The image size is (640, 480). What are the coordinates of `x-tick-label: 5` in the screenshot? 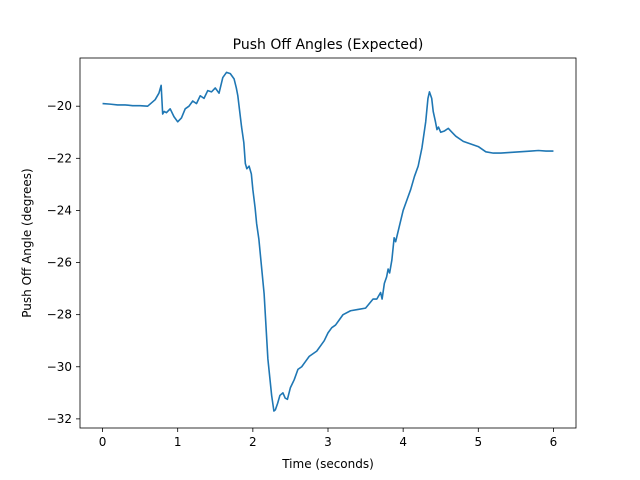 It's located at (478, 442).